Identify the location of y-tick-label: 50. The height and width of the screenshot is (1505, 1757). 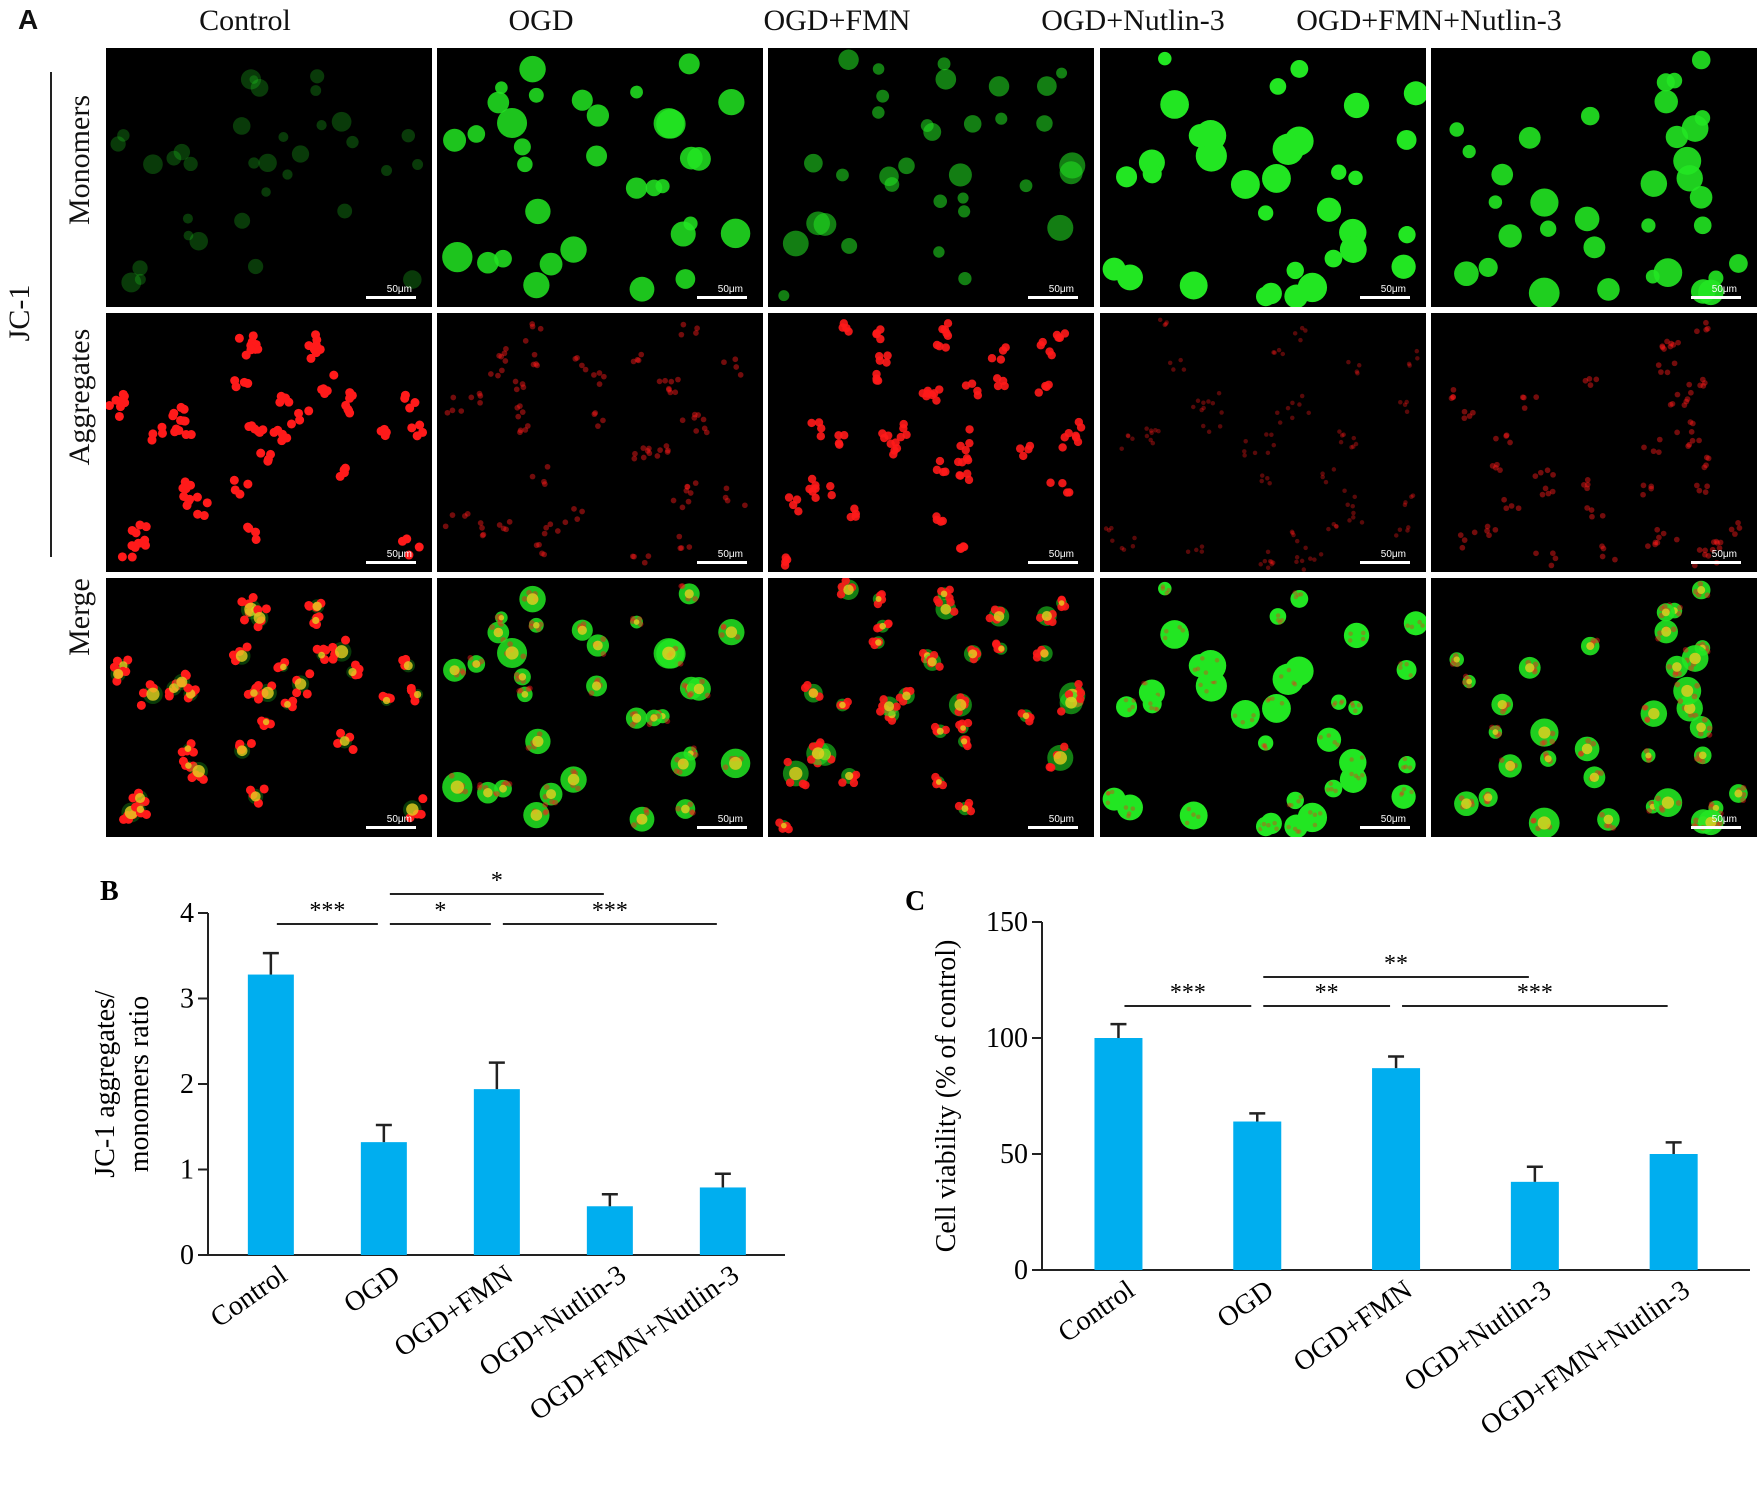
(1014, 1154).